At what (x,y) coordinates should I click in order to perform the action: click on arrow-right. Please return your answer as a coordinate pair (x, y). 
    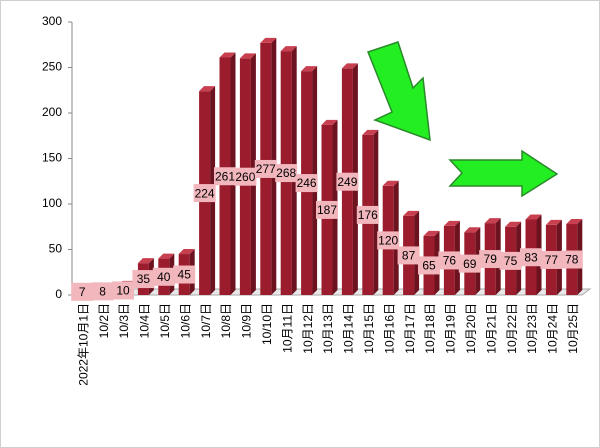
    Looking at the image, I should click on (503, 173).